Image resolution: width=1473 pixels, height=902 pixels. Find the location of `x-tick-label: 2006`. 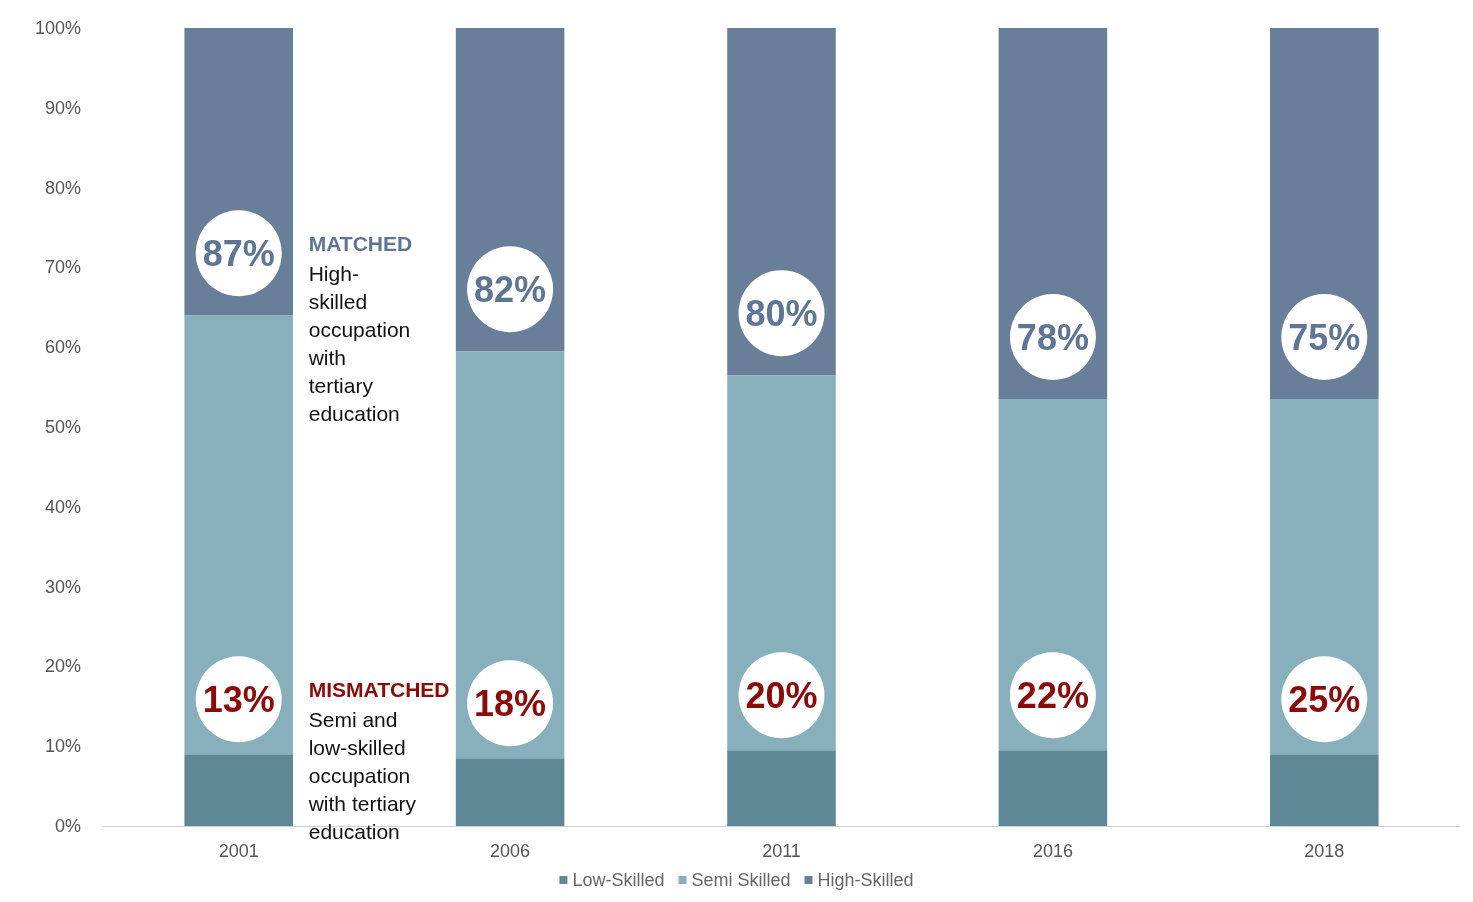

x-tick-label: 2006 is located at coordinates (510, 851).